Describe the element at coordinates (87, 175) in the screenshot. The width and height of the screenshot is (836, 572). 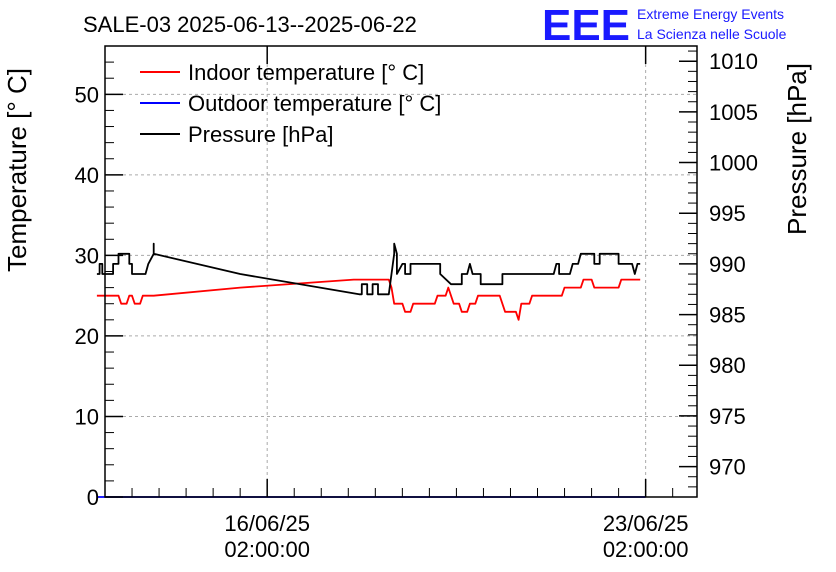
I see `y-tick-label: 40` at that location.